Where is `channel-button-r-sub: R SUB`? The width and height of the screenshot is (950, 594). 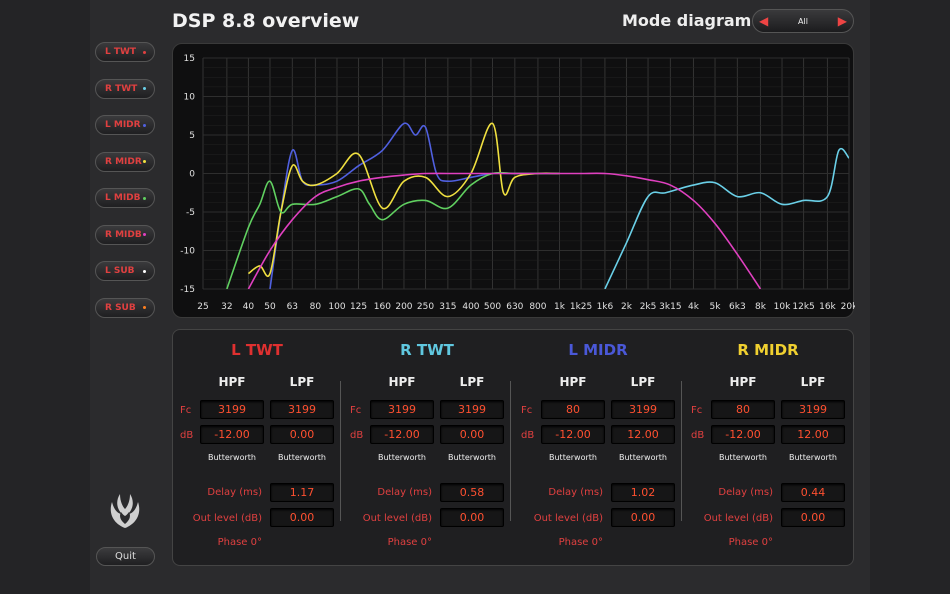
channel-button-r-sub: R SUB is located at coordinates (125, 307).